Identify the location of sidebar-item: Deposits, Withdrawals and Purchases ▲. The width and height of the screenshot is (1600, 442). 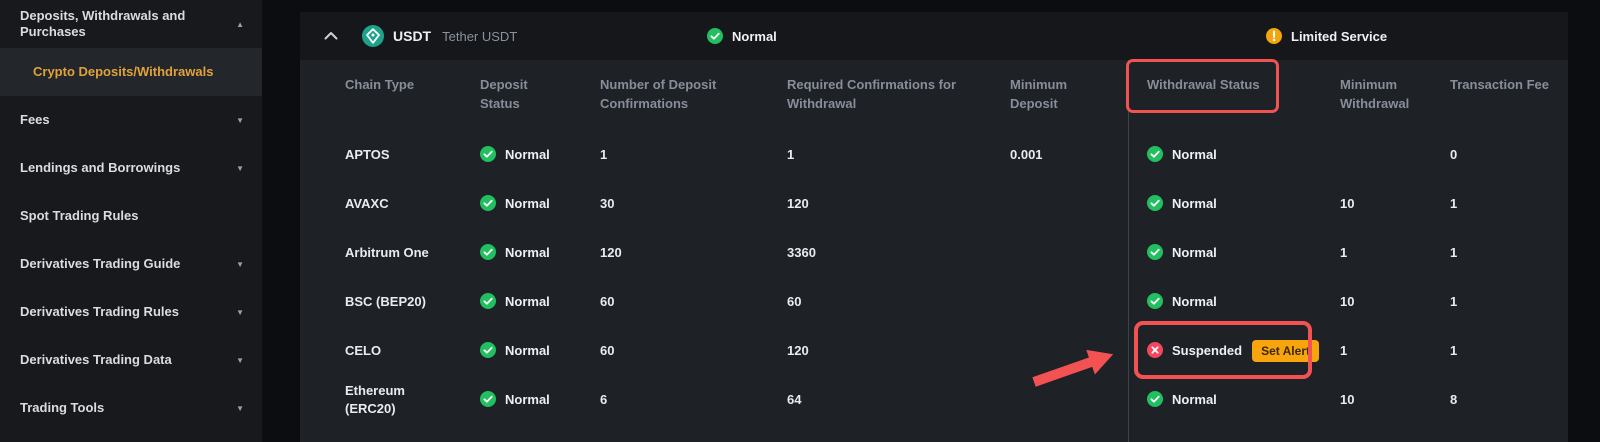
(131, 24).